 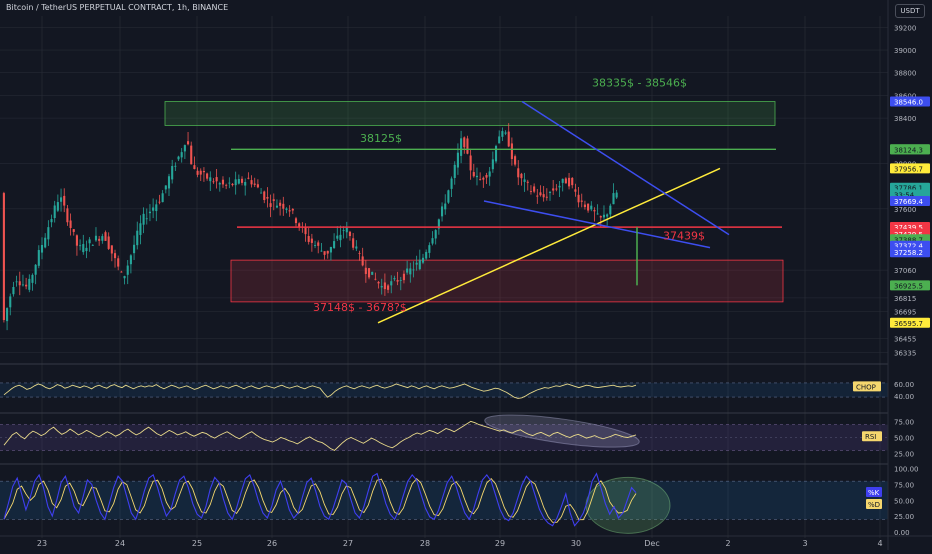 I want to click on price-tick-label: 36815, so click(x=905, y=299).